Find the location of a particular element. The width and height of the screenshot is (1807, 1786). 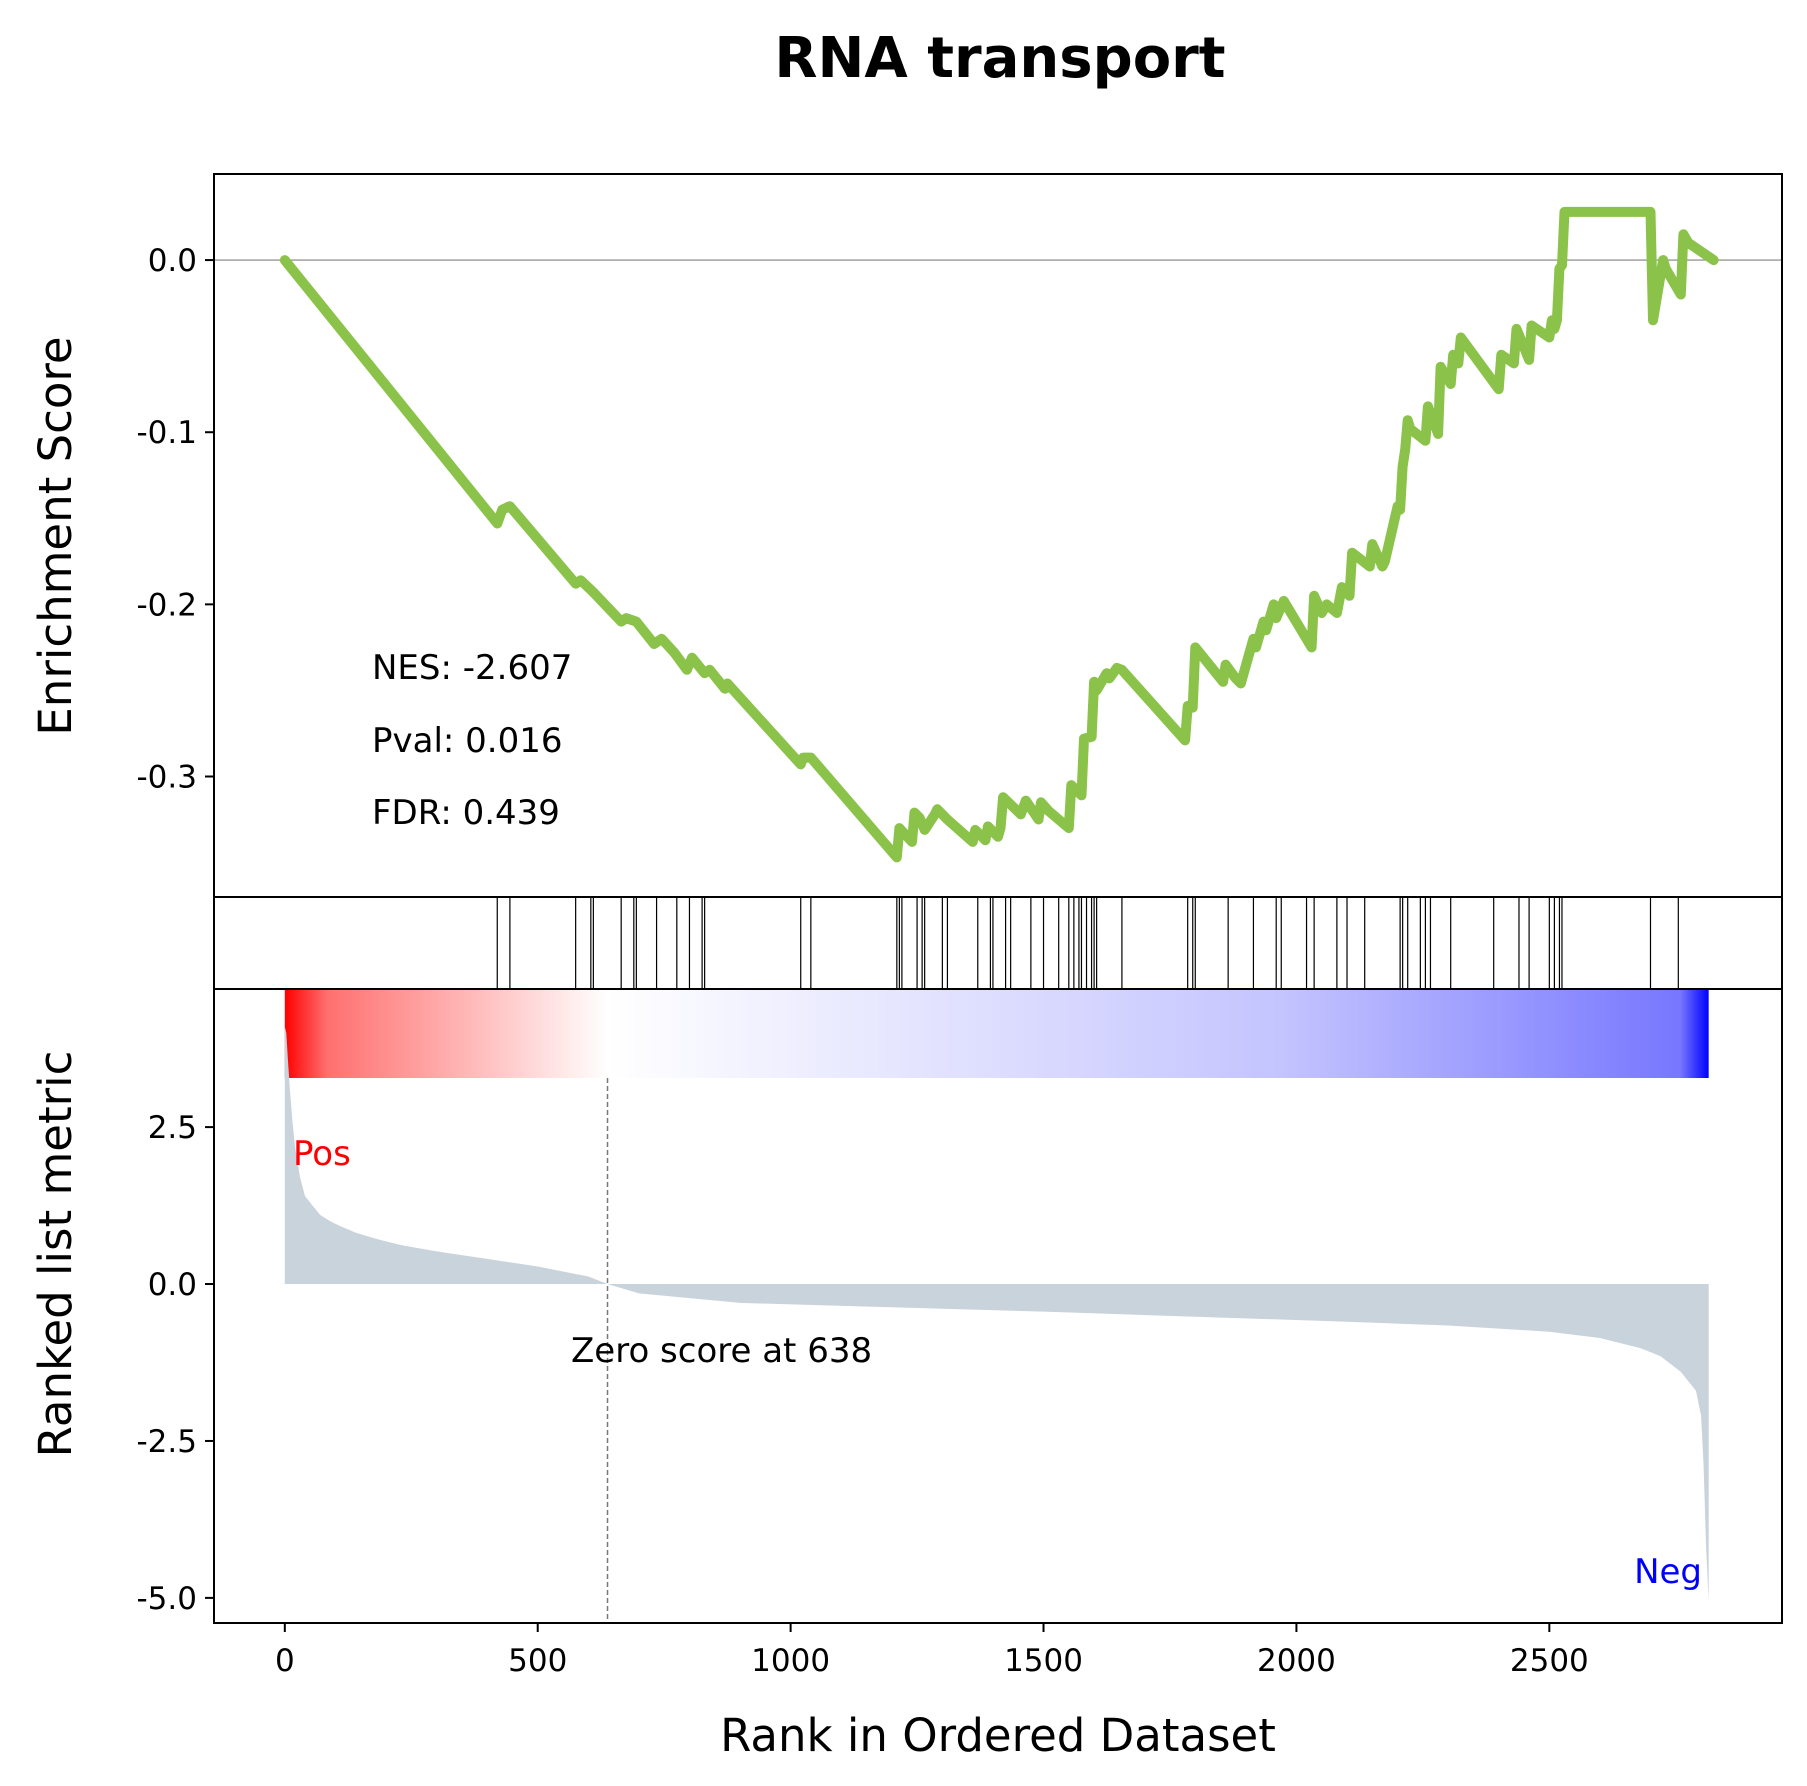

fdr-label: FDR: 0.439 is located at coordinates (466, 813).